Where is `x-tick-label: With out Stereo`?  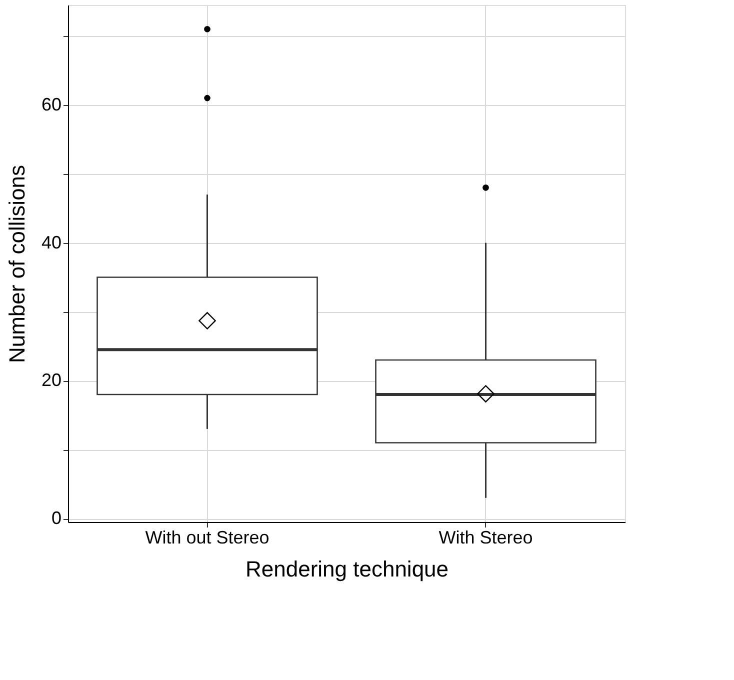
x-tick-label: With out Stereo is located at coordinates (207, 538).